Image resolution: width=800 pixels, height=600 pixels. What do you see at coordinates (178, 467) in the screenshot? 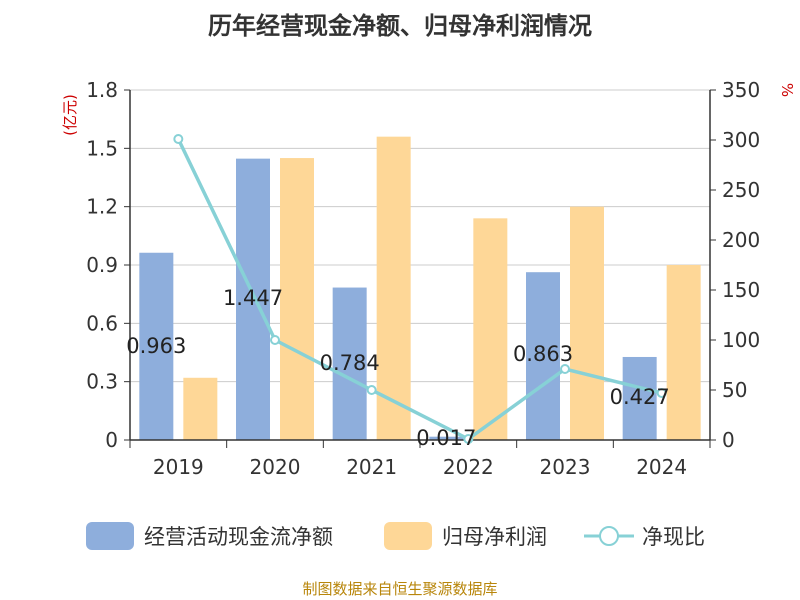
I see `x-tick-label: 2019` at bounding box center [178, 467].